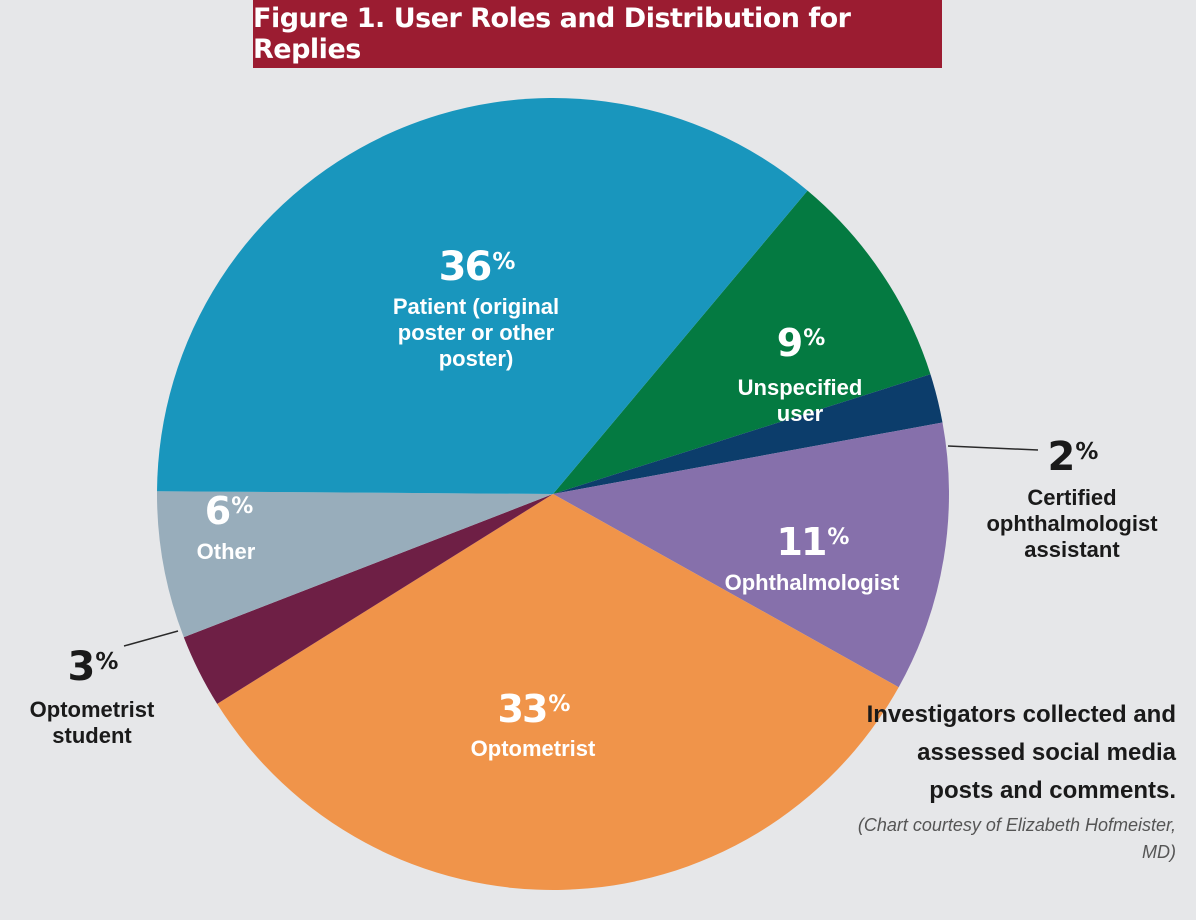 Image resolution: width=1196 pixels, height=920 pixels. Describe the element at coordinates (93, 667) in the screenshot. I see `pct-label-optometrist-student: 3%` at that location.